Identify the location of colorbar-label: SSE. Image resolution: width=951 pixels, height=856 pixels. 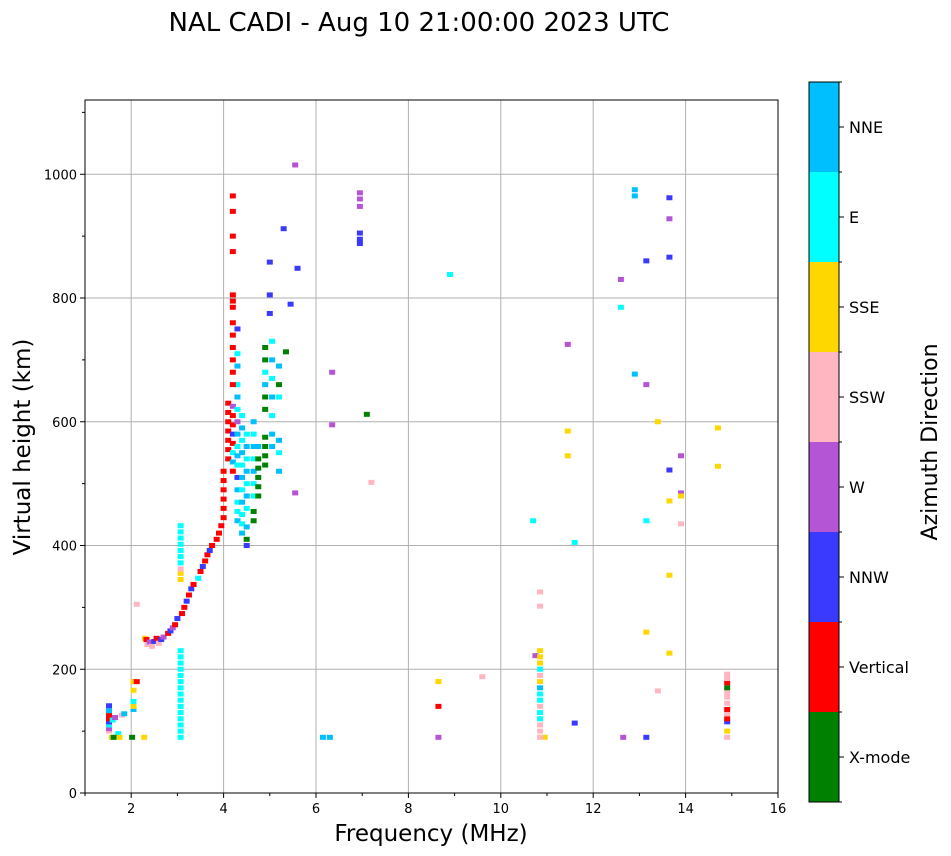
(864, 307).